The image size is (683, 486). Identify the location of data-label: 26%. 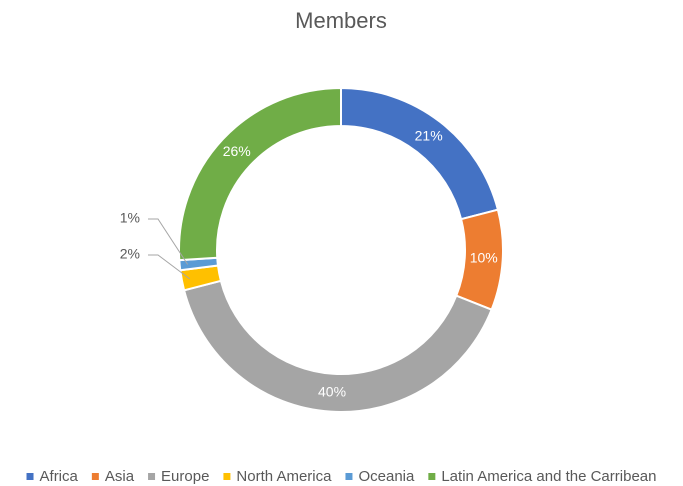
(237, 151).